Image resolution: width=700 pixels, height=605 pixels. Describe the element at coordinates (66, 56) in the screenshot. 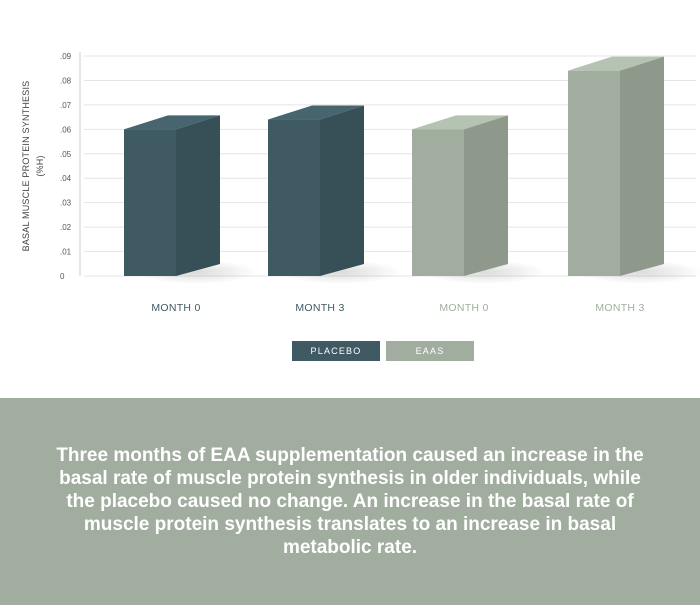

I see `y-tick-label: .09` at that location.